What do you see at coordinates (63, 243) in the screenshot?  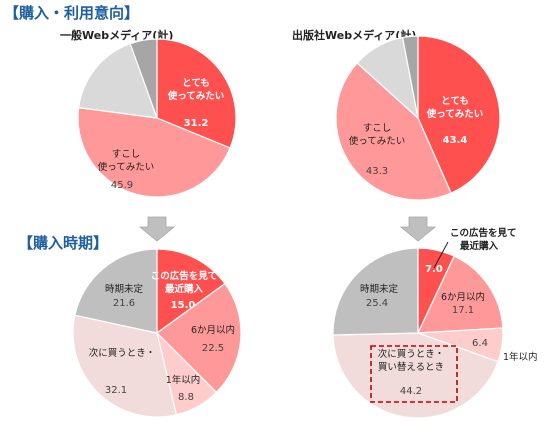 I see `section-title-timing: 【購入時期】` at bounding box center [63, 243].